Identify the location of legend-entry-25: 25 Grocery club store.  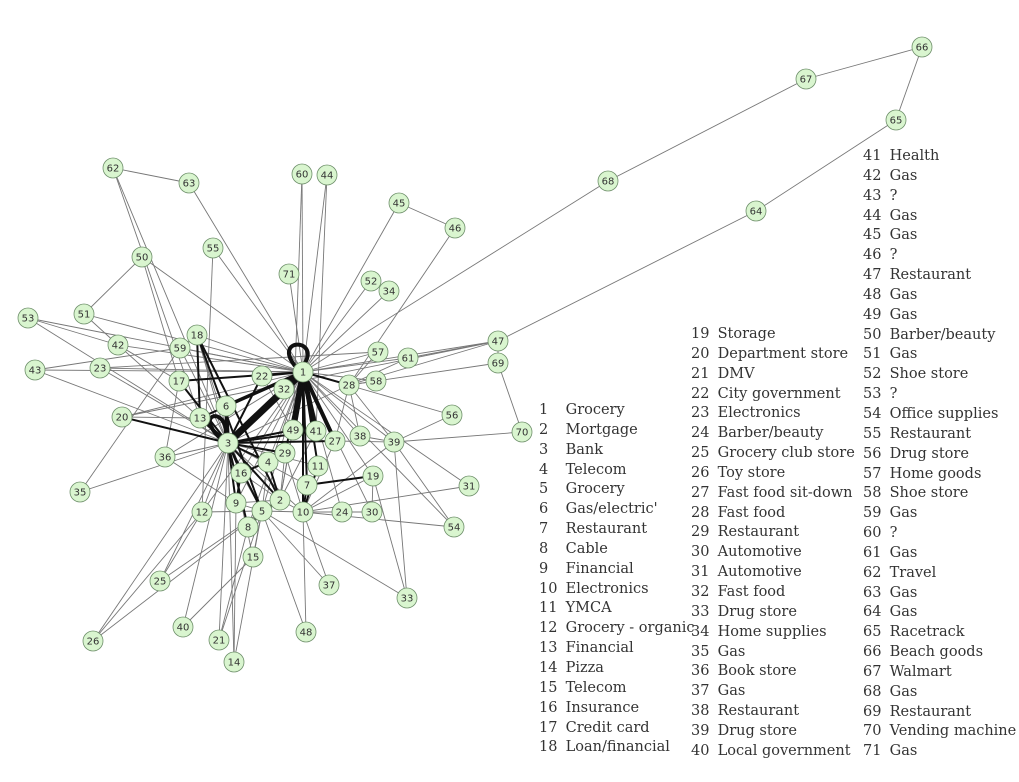
(773, 454).